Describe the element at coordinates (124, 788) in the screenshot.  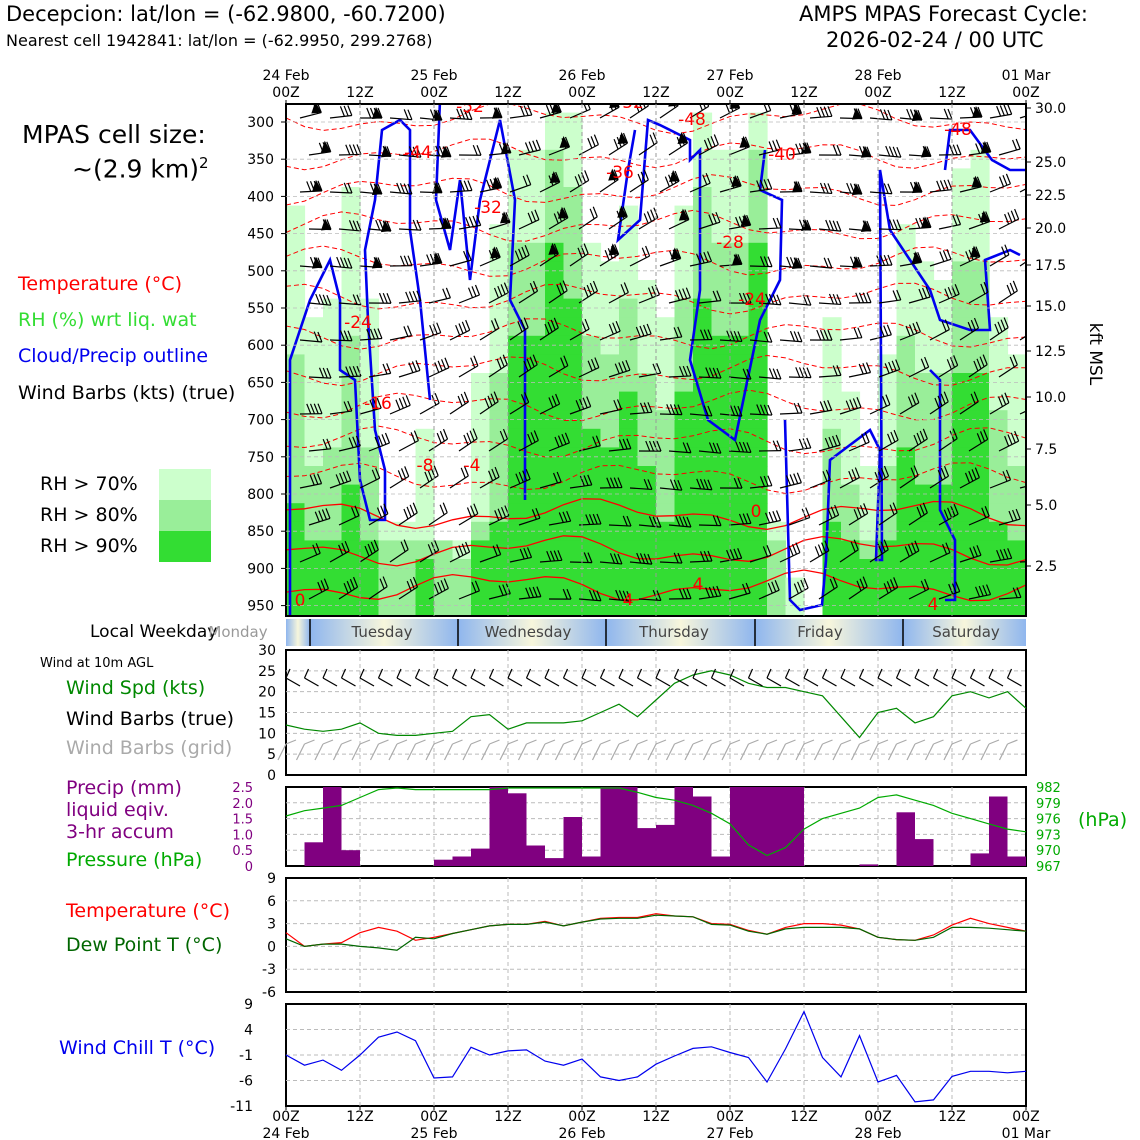
I see `precip-label-1: Precip (mm)` at that location.